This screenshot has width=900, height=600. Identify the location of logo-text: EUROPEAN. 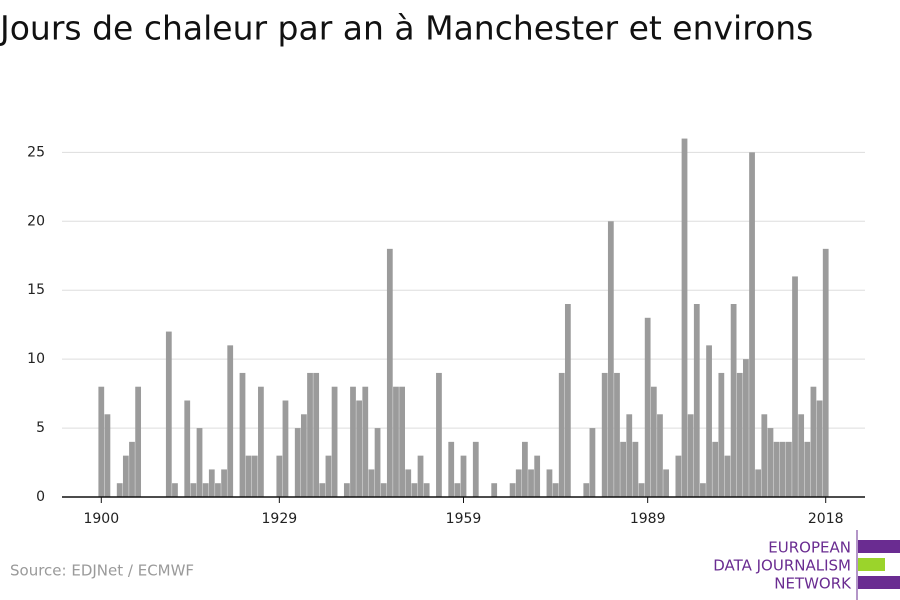
(809, 548).